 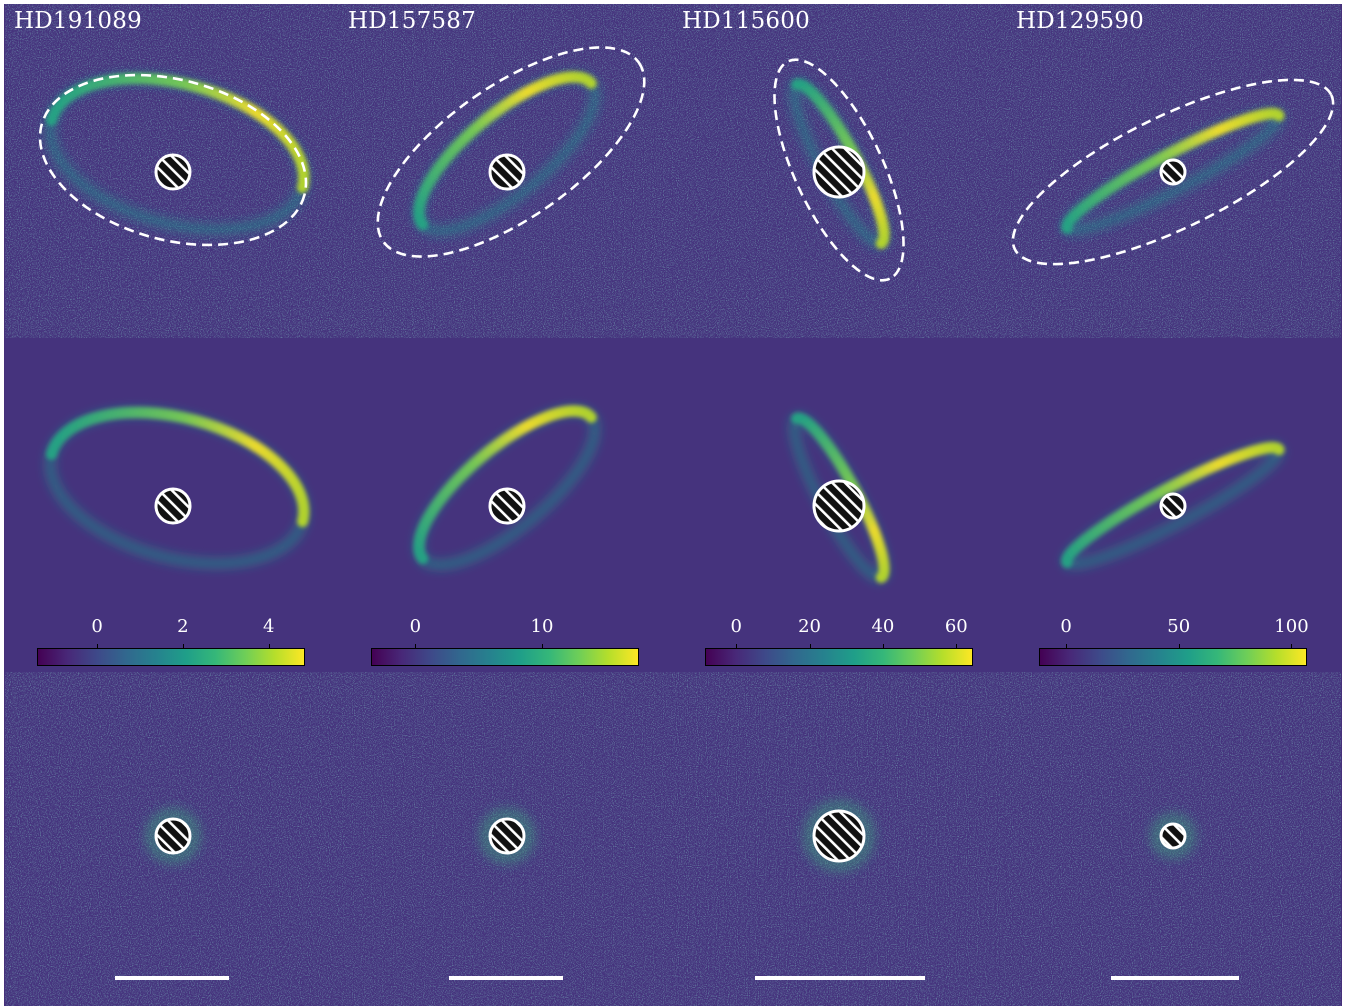 What do you see at coordinates (883, 626) in the screenshot?
I see `colorbar-tick-label: 40` at bounding box center [883, 626].